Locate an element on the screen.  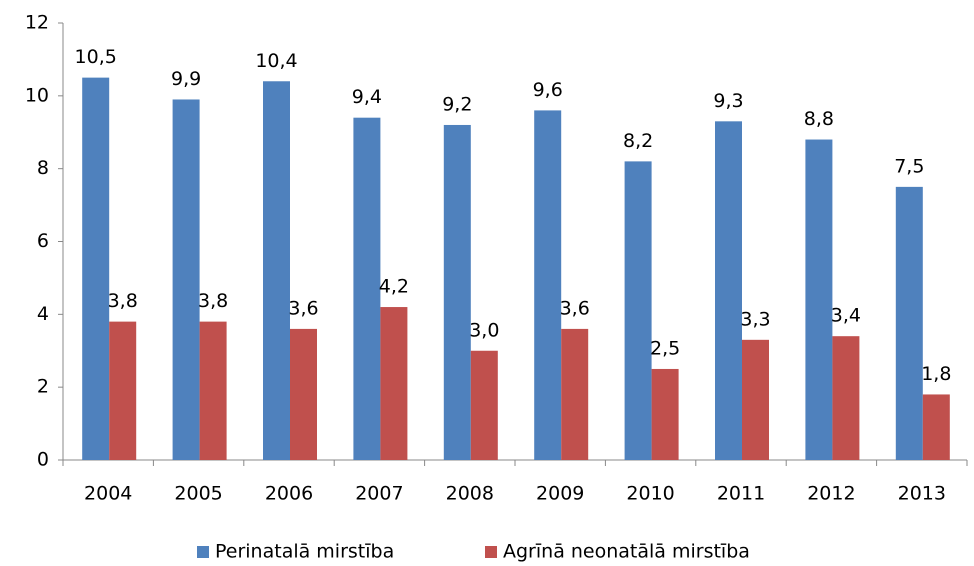
data-label: 3,4 is located at coordinates (846, 316).